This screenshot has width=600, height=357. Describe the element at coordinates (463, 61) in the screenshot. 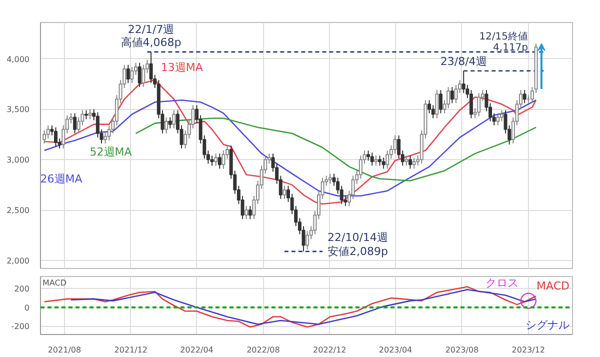

I see `annotation: 23/8/4週` at that location.